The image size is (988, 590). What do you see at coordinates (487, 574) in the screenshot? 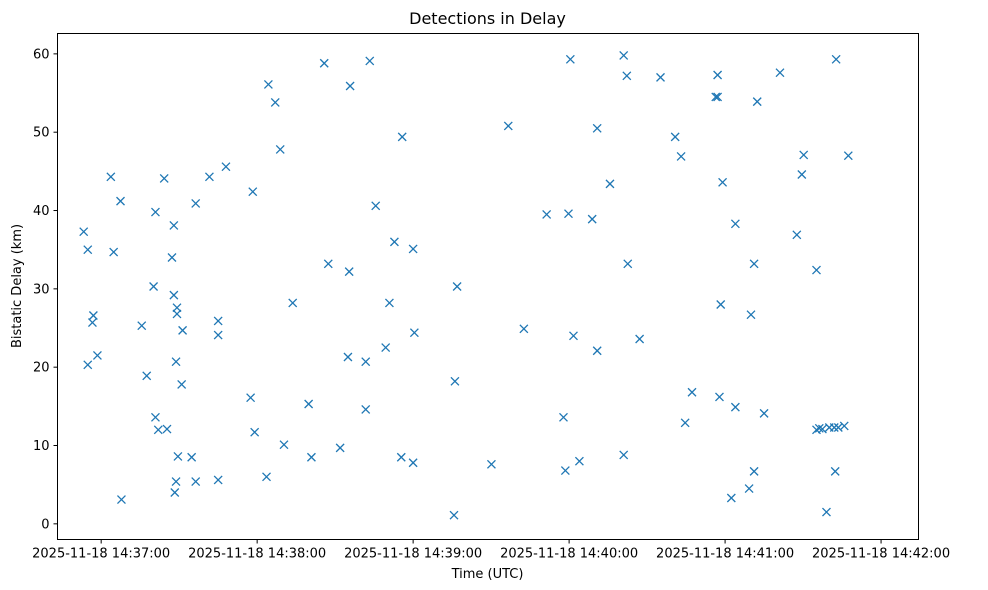
I see `x-axis-label: Time (UTC)` at bounding box center [487, 574].